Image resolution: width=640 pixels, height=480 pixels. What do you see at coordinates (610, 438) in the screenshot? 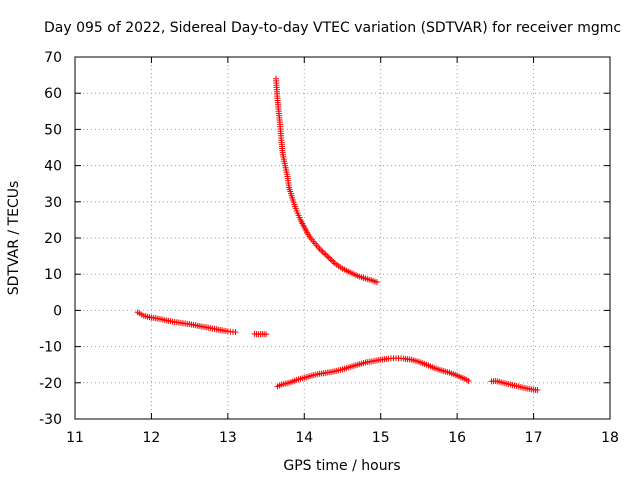
I see `x-tick-label: 18` at bounding box center [610, 438].